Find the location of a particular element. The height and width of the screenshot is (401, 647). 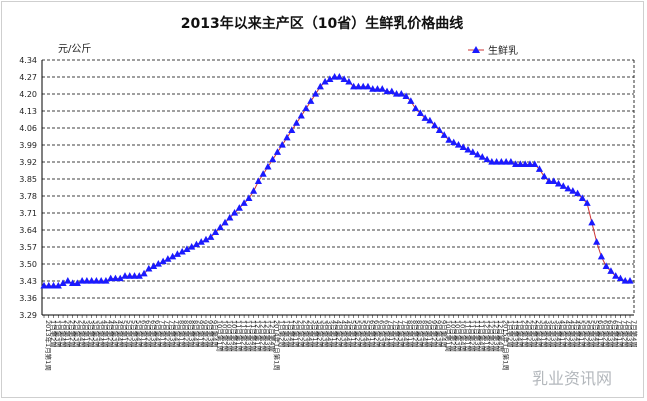

x-tick-label: 8月第1周 is located at coordinates (181, 334).